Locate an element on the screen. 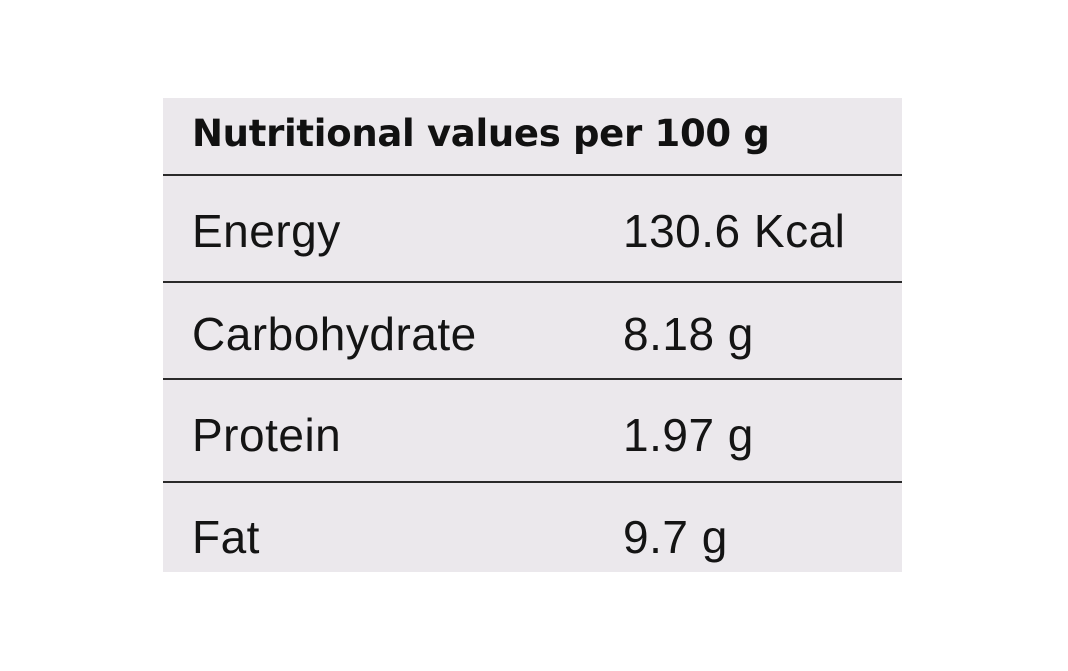 Image resolution: width=1068 pixels, height=671 pixels. nutrition-title: Nutritional values per 100 g is located at coordinates (481, 133).